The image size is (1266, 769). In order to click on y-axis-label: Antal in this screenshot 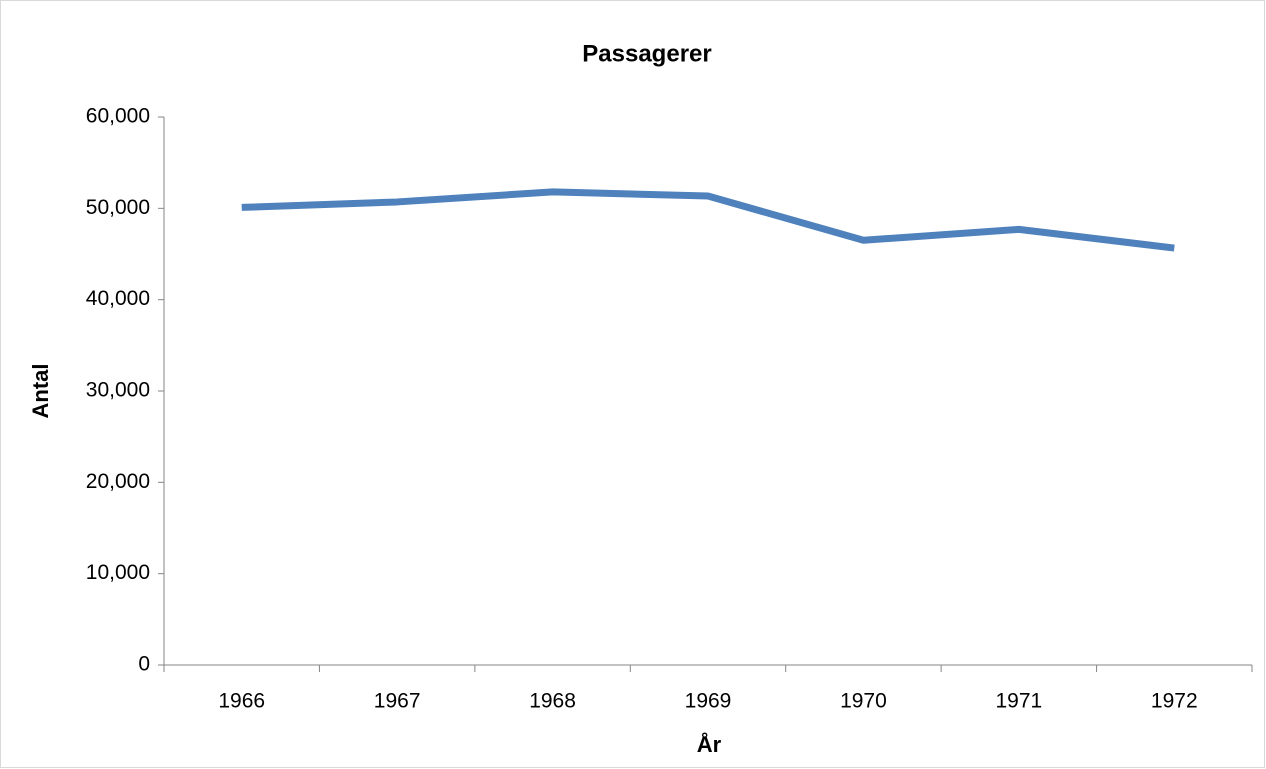, I will do `click(40, 391)`.